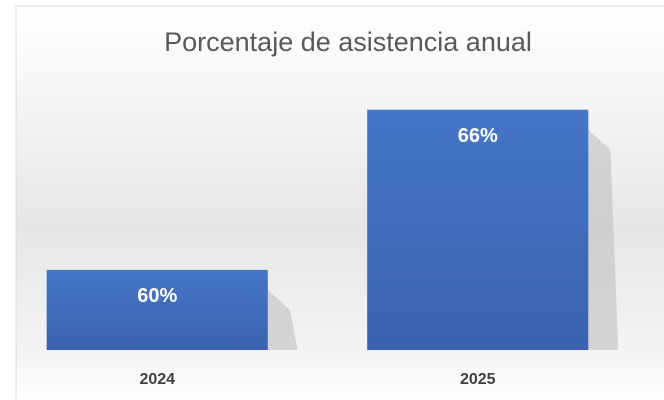 Image resolution: width=664 pixels, height=400 pixels. Describe the element at coordinates (478, 379) in the screenshot. I see `x-tick-label: 2025` at that location.